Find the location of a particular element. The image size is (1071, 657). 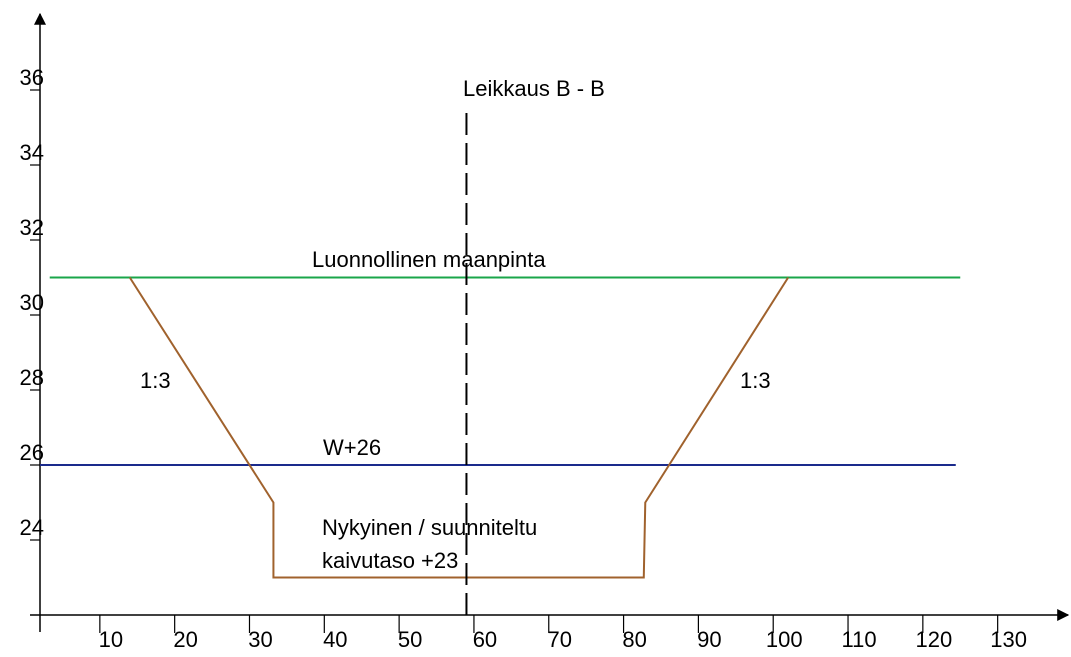

x-tick-label: 40 is located at coordinates (335, 639).